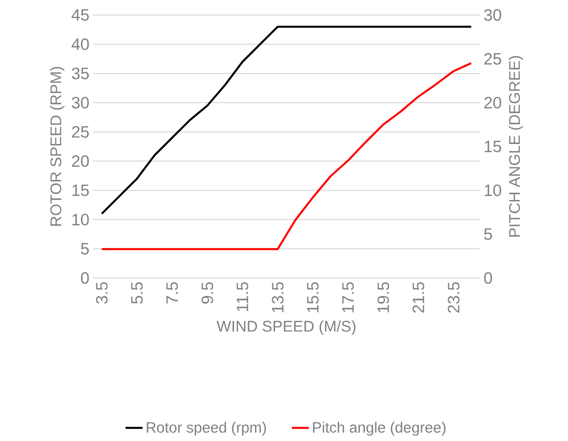 Image resolution: width=568 pixels, height=441 pixels. Describe the element at coordinates (206, 429) in the screenshot. I see `legend-label: Rotor speed (rpm)` at that location.